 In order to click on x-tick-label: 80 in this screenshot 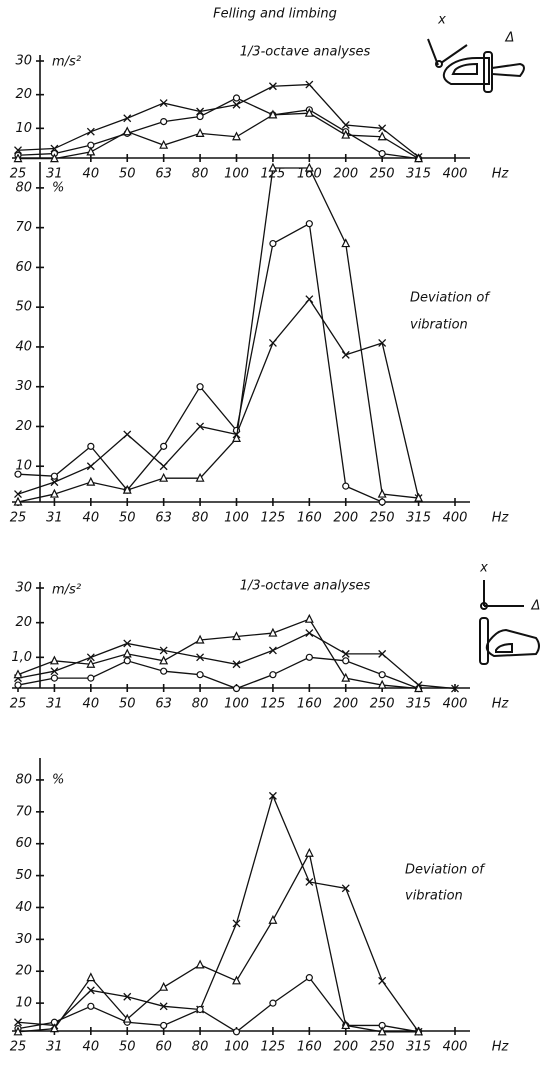, I will do `click(200, 174)`.